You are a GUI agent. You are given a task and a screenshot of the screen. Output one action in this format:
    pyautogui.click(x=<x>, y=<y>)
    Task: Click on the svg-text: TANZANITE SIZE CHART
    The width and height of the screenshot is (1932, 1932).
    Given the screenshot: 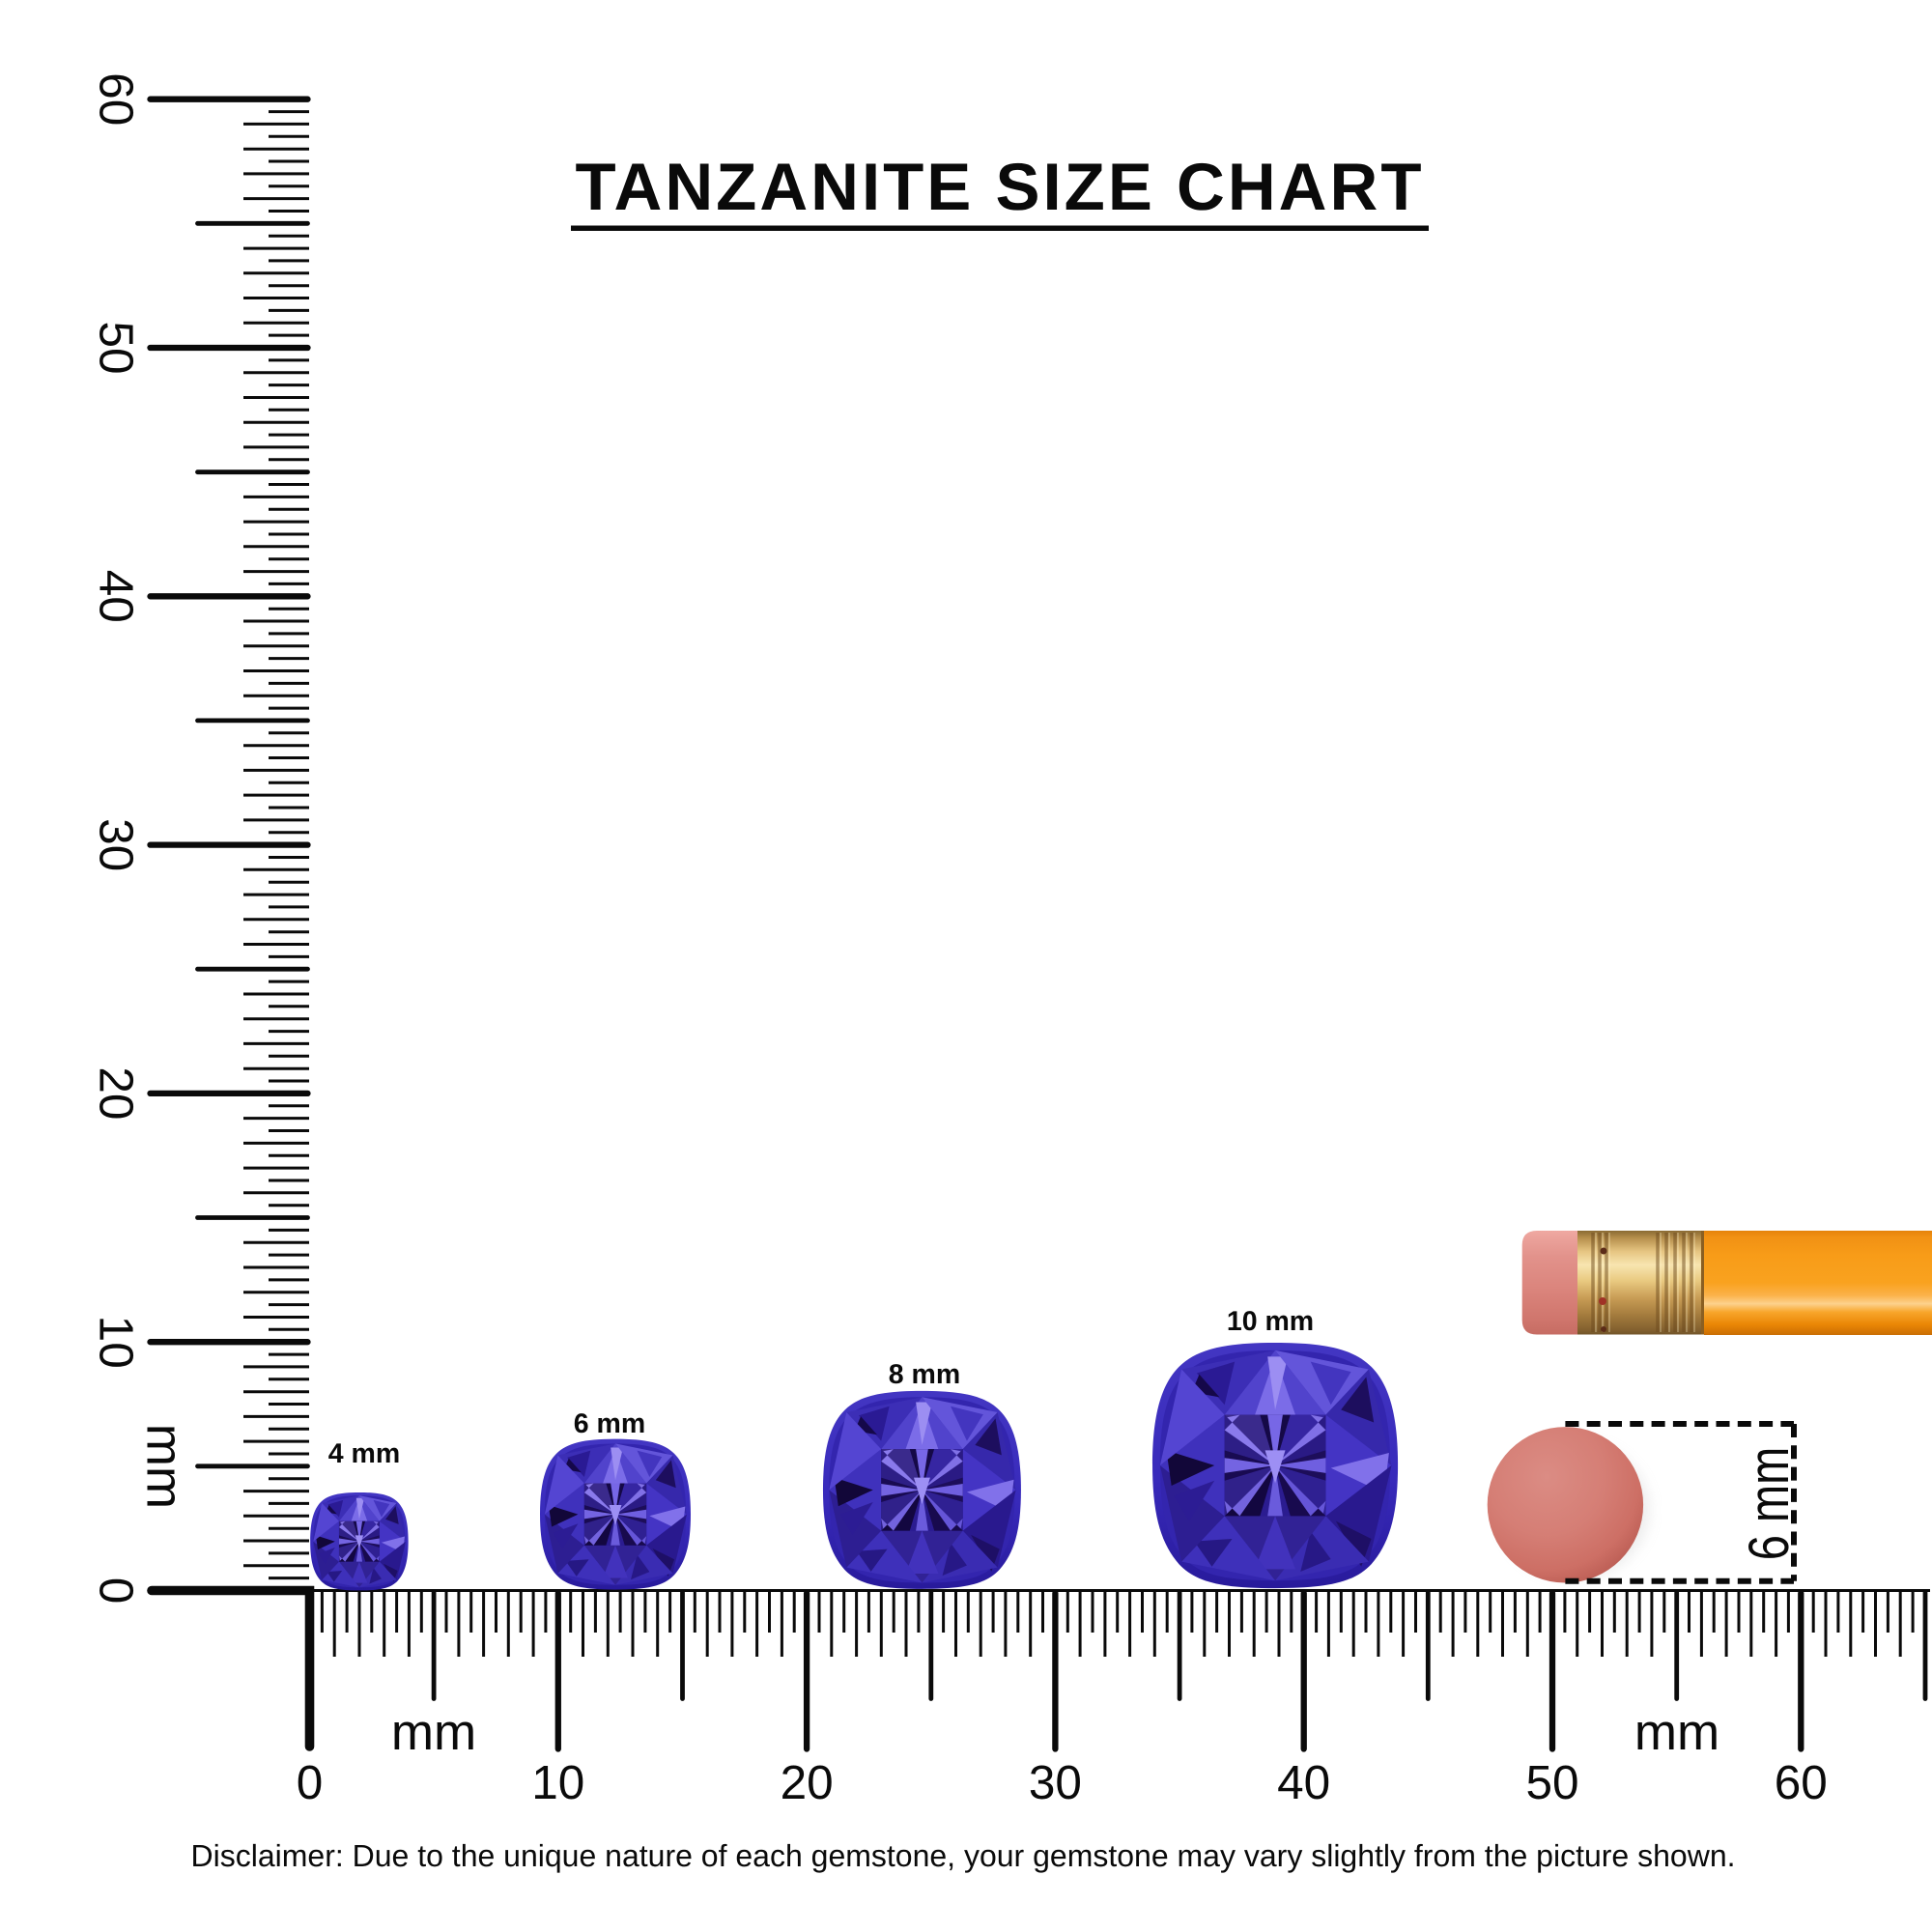 What is the action you would take?
    pyautogui.click(x=999, y=187)
    